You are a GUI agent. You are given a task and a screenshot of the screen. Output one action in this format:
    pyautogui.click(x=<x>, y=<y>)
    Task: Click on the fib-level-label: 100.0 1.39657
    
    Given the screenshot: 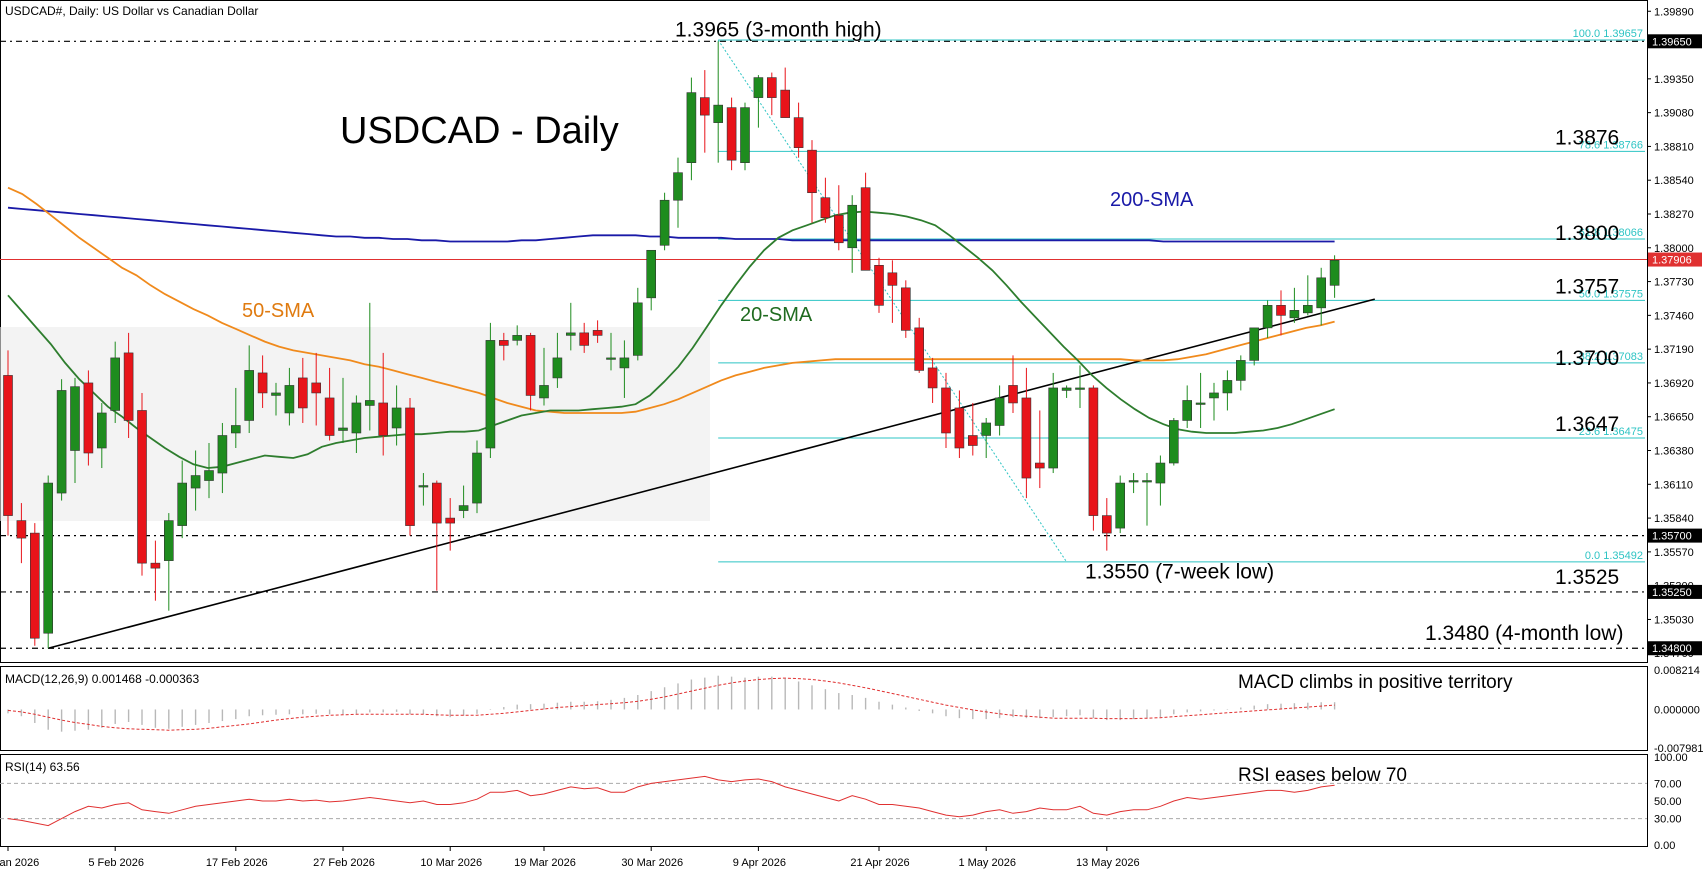 What is the action you would take?
    pyautogui.click(x=1608, y=34)
    